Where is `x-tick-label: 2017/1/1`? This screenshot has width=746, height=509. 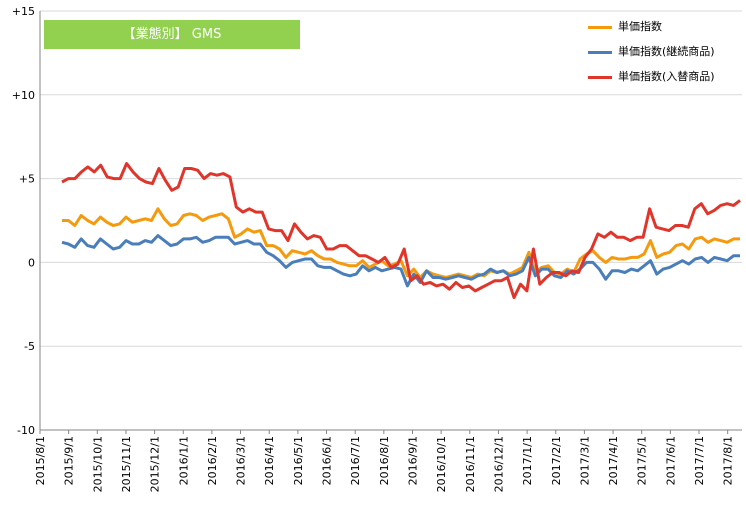 x-tick-label: 2017/1/1 is located at coordinates (527, 460).